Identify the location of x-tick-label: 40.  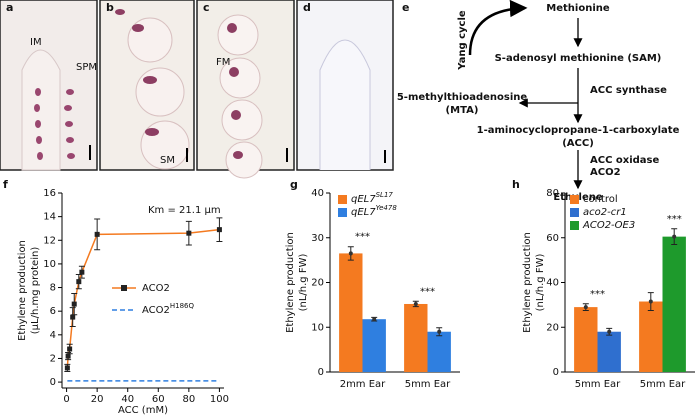
(127, 399).